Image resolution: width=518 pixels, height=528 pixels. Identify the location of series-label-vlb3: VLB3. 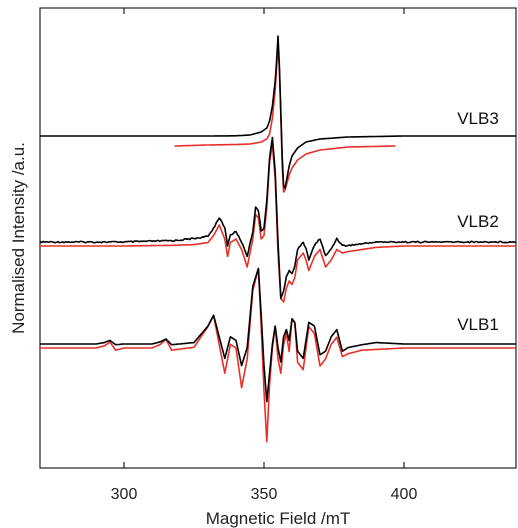
(478, 118).